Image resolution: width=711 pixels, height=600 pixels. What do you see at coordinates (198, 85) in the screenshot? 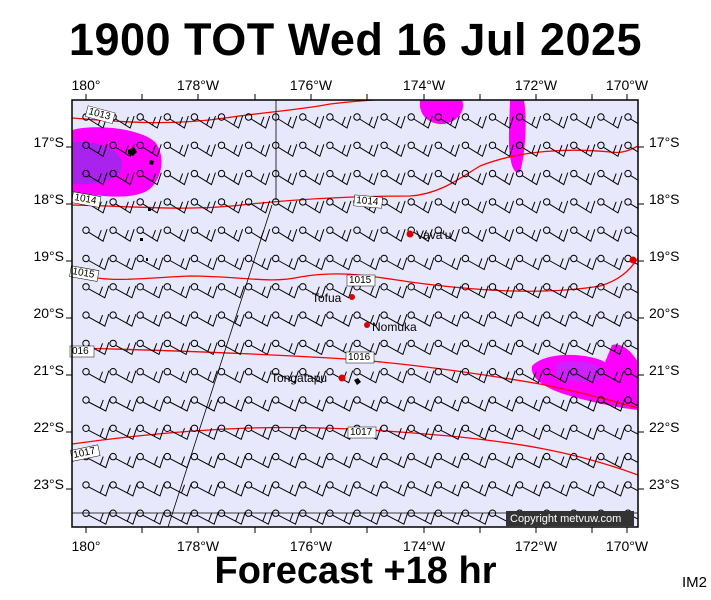
I see `lon-label: 178°W` at bounding box center [198, 85].